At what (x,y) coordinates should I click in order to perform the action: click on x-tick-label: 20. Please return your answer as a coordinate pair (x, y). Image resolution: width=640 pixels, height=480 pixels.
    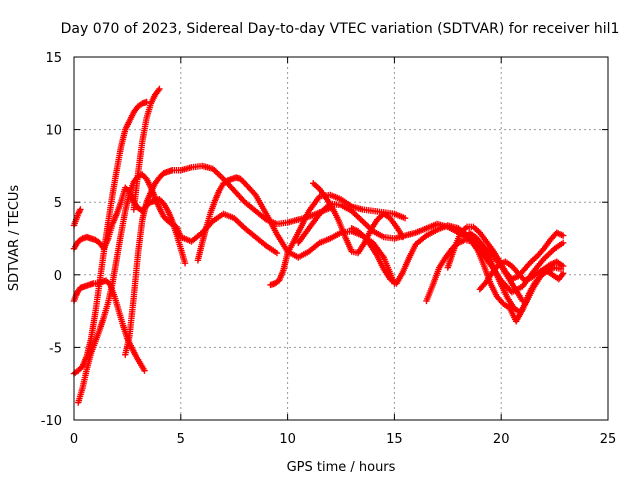
    Looking at the image, I should click on (501, 439).